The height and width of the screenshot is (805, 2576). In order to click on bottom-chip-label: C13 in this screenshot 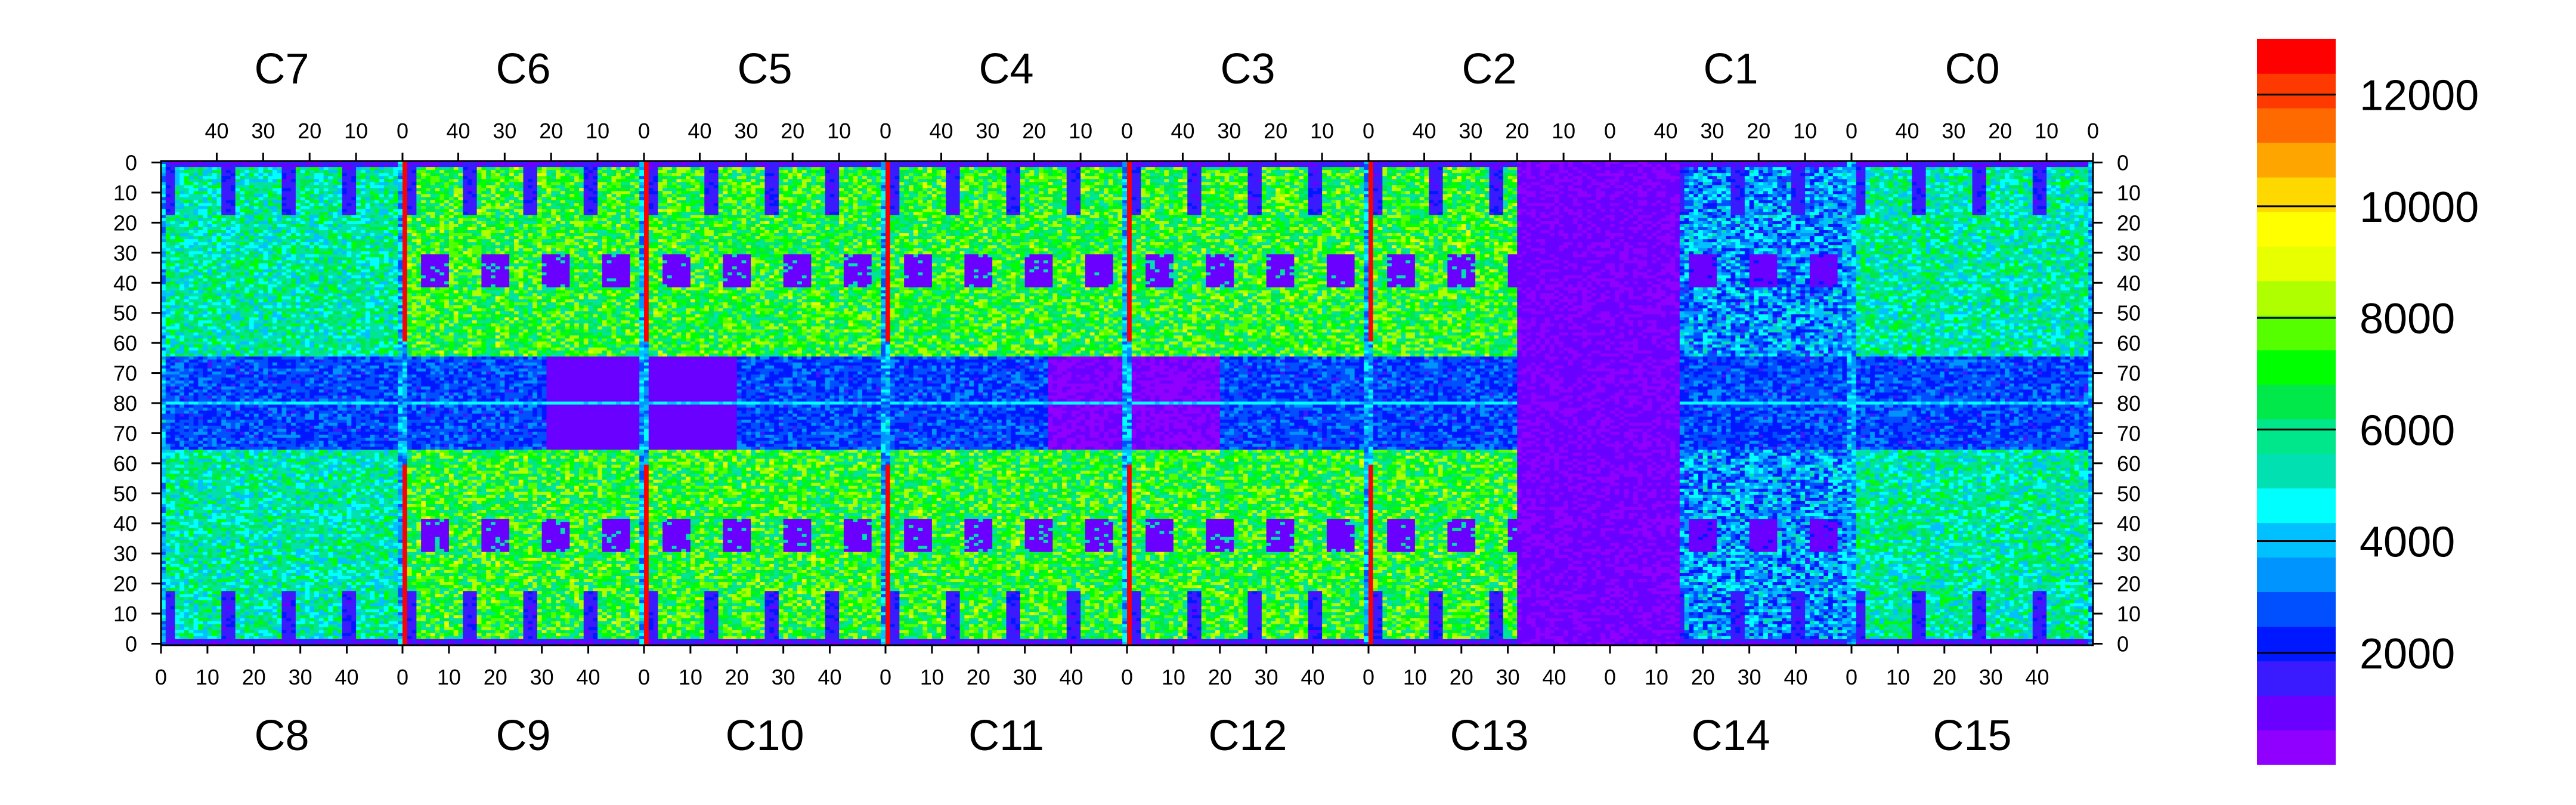, I will do `click(1489, 736)`.